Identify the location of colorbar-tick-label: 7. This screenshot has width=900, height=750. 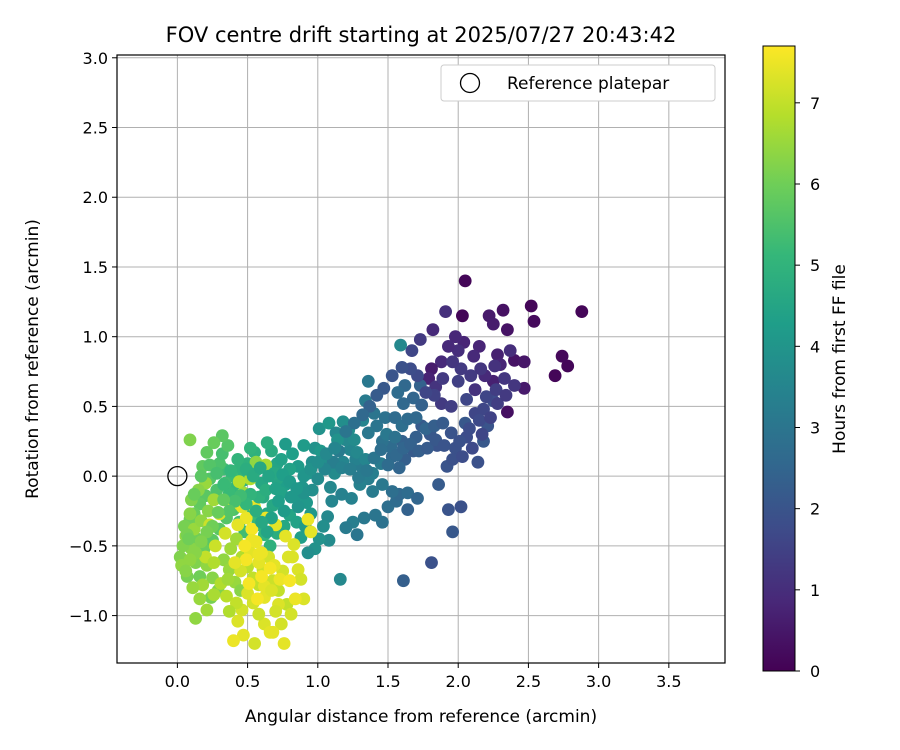
(815, 103).